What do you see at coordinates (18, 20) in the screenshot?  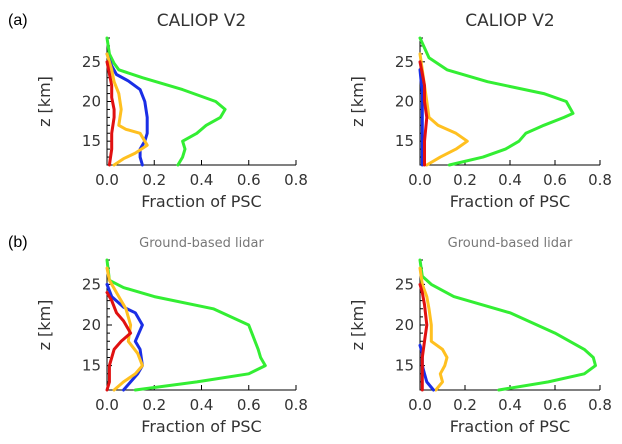 I see `row-label-a: (a)` at bounding box center [18, 20].